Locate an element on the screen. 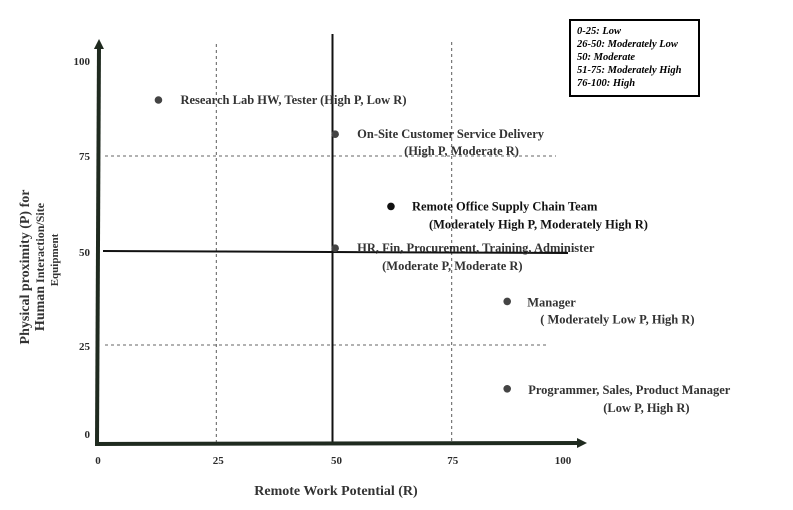 Image resolution: width=793 pixels, height=510 pixels. data-point-label: Manager is located at coordinates (551, 302).